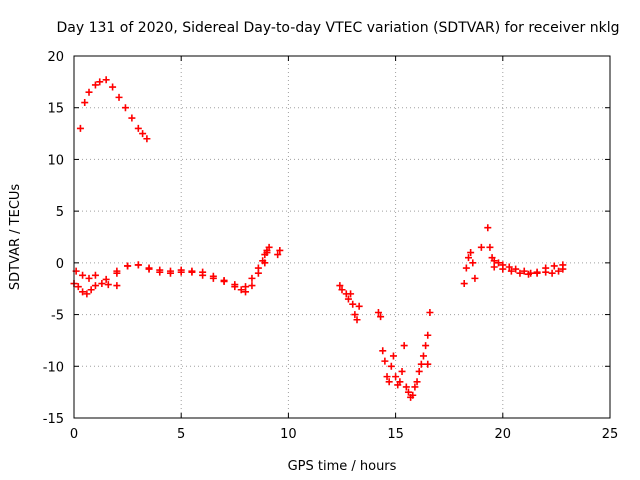  Describe the element at coordinates (113, 109) in the screenshot. I see `series-arc-upper` at that location.